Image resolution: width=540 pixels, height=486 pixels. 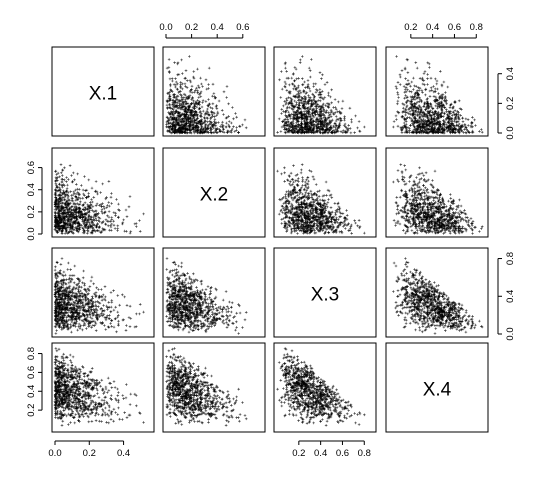 What do you see at coordinates (214, 192) in the screenshot?
I see `panel-2-2: X.2` at bounding box center [214, 192].